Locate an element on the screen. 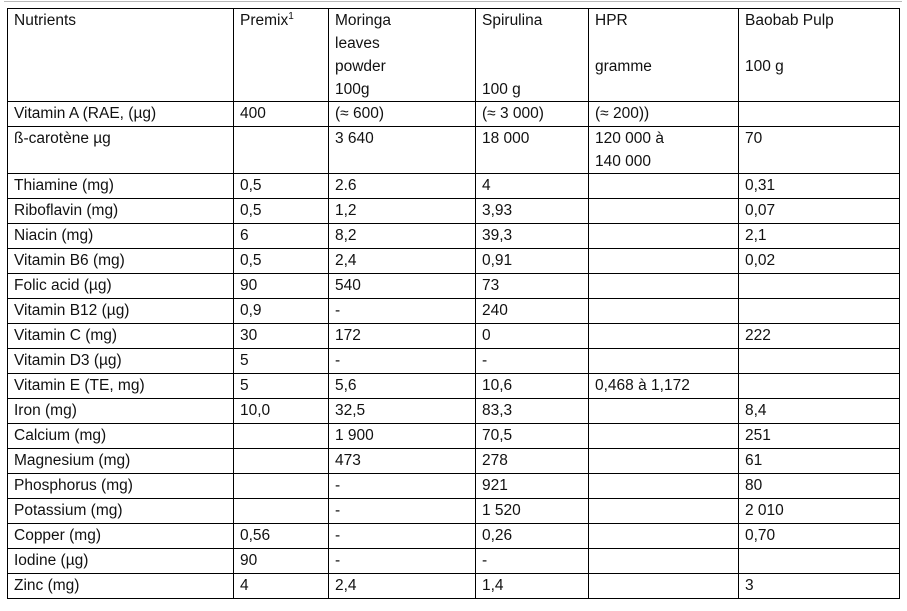 The height and width of the screenshot is (611, 907). table-row: Vitamin E (TE, mg) 5 5,6 10,6 0,468 à 1,172 is located at coordinates (453, 386).